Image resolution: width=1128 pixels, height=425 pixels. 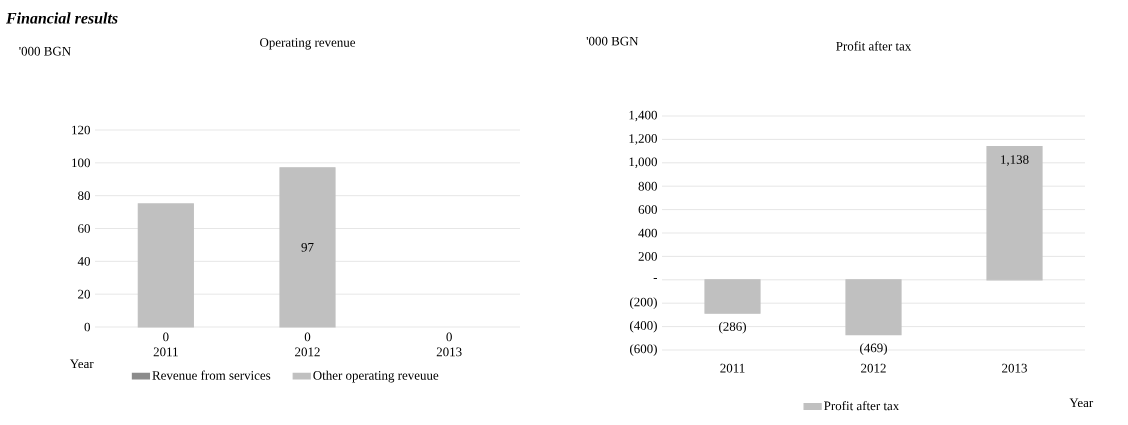 What do you see at coordinates (647, 209) in the screenshot?
I see `y-tick-label: 600` at bounding box center [647, 209].